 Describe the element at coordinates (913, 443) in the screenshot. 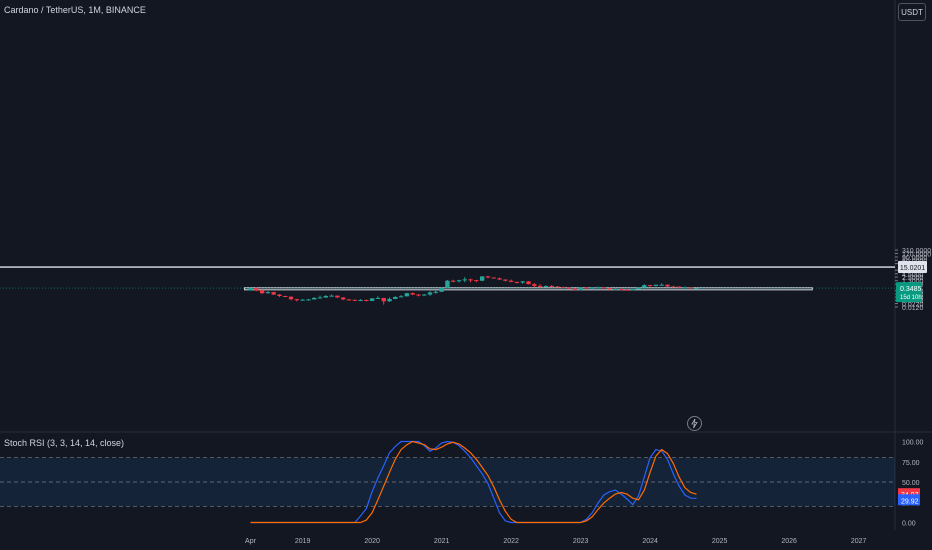

I see `stoch-tick-label: 100.00` at that location.